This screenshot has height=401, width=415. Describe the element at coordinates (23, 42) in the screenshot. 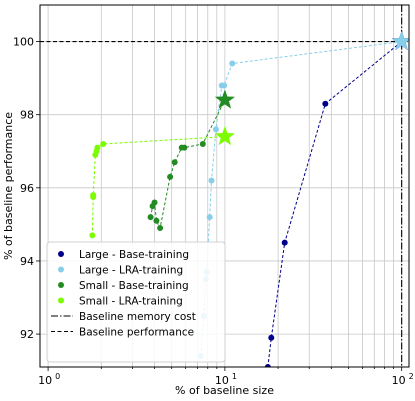

I see `y-tick-label: 100` at that location.